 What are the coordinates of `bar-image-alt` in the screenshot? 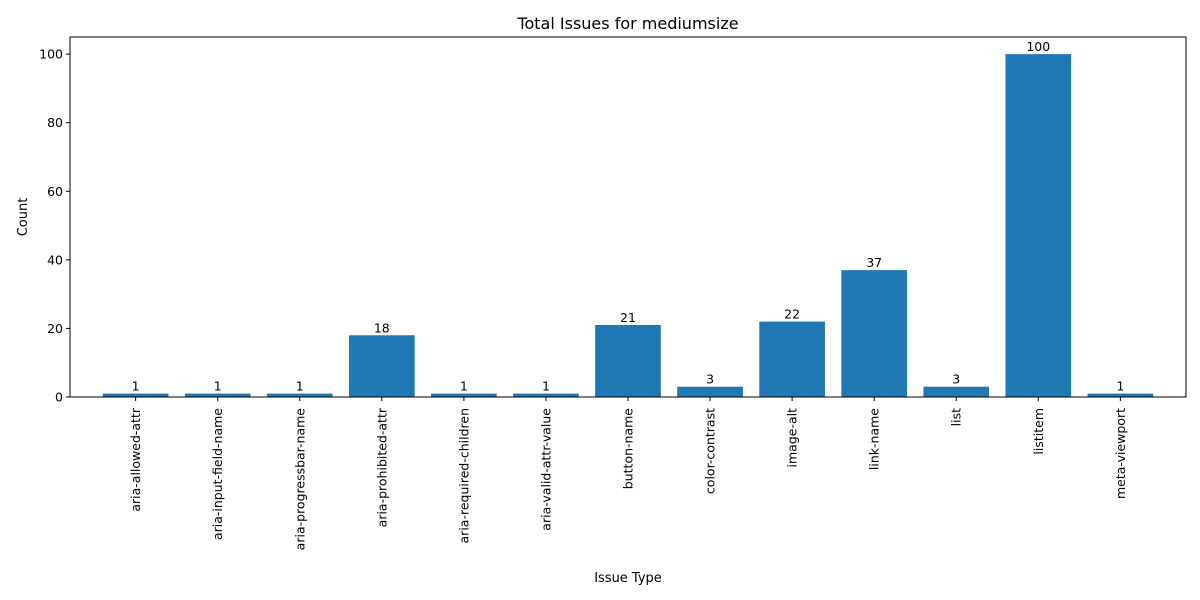 It's located at (792, 359).